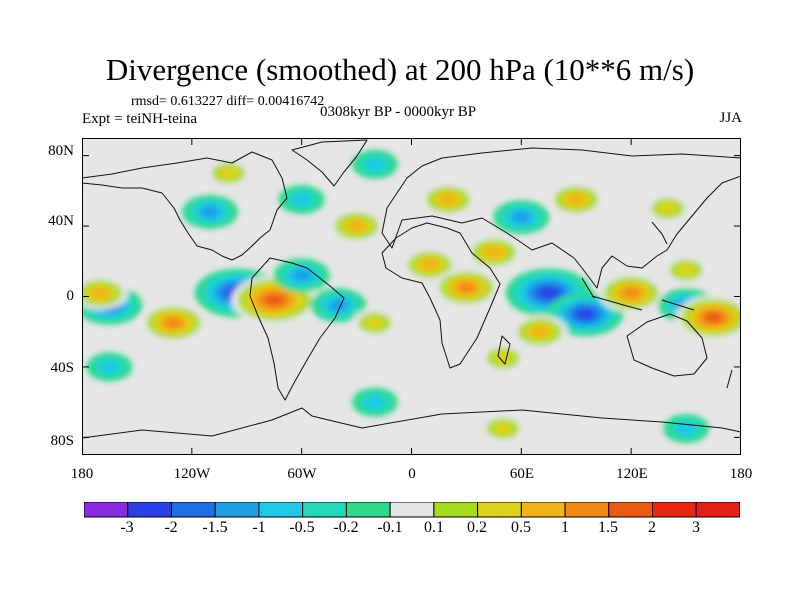  Describe the element at coordinates (140, 119) in the screenshot. I see `experiment-label: Expt = teiNH-teina` at that location.